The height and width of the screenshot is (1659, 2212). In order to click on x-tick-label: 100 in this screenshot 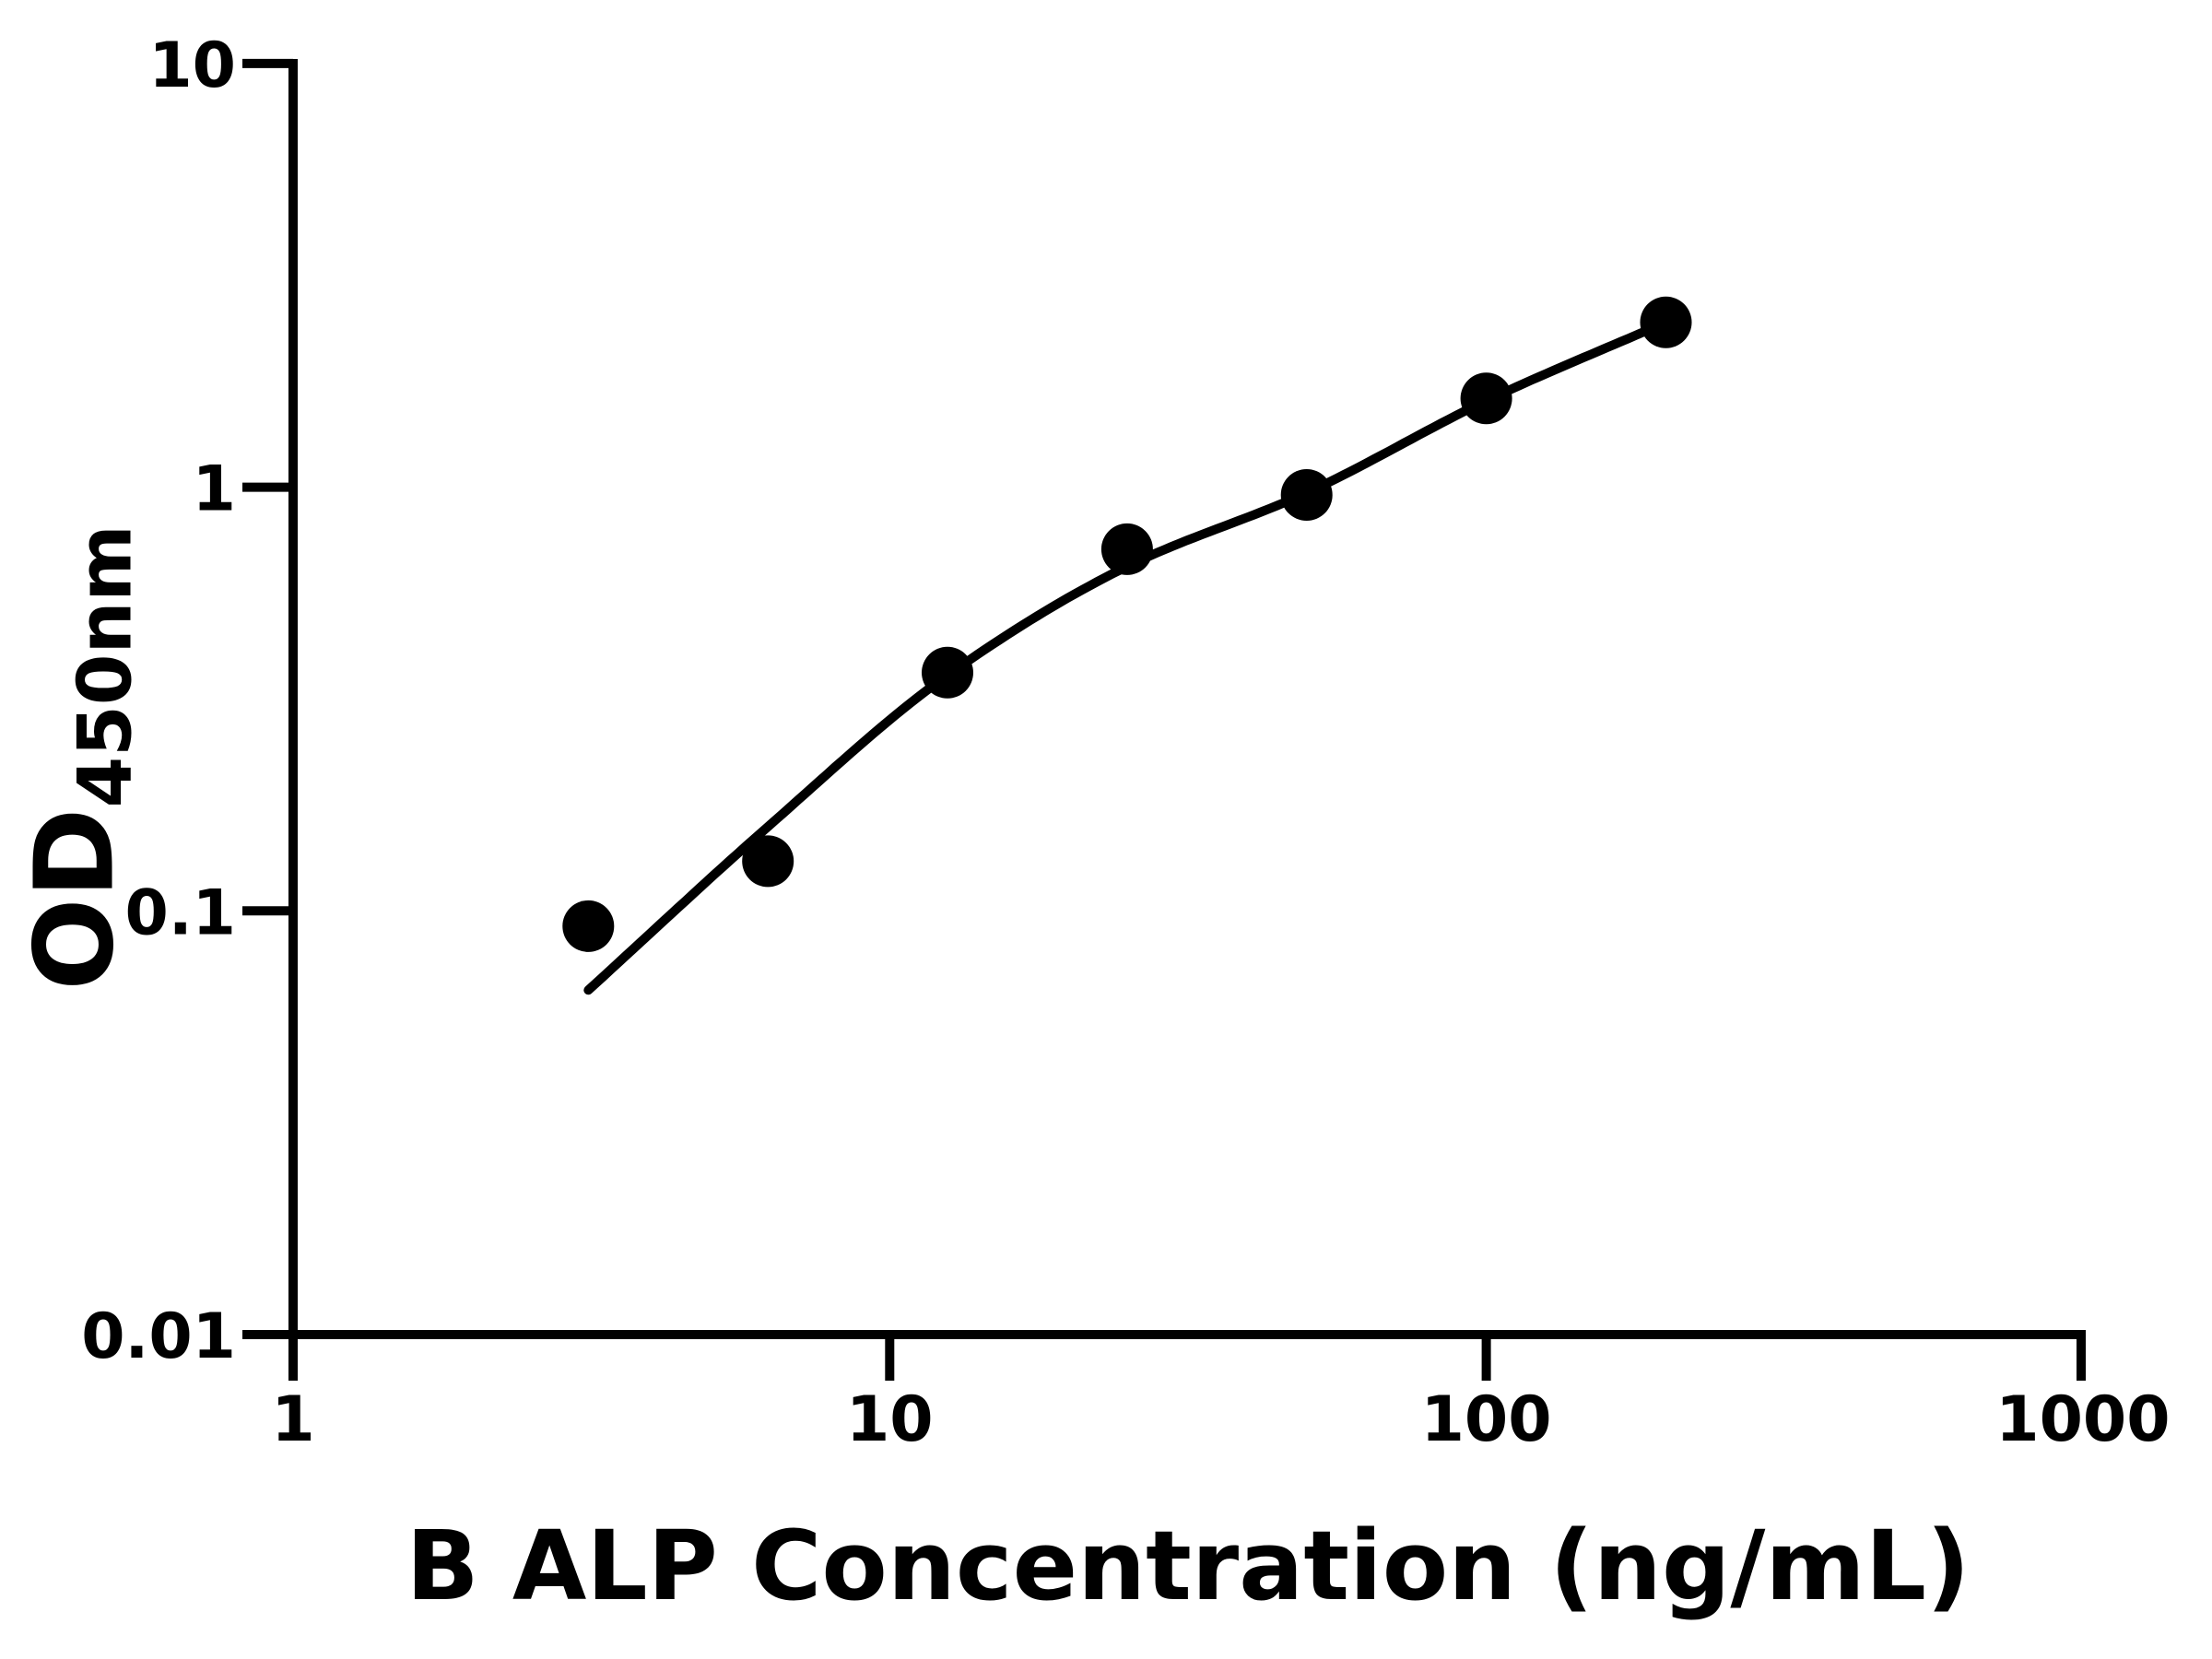, I will do `click(1486, 1419)`.